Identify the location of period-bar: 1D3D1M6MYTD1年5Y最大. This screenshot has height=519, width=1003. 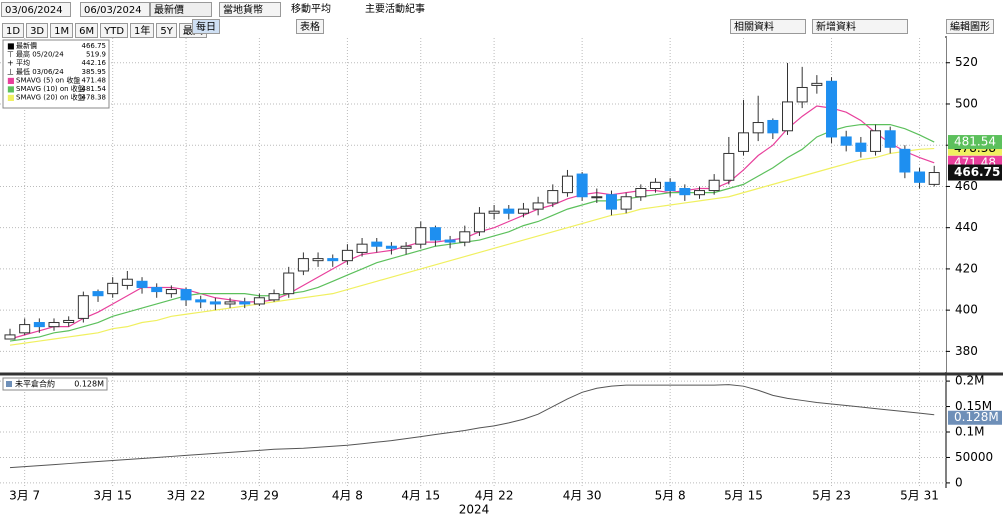
(105, 28).